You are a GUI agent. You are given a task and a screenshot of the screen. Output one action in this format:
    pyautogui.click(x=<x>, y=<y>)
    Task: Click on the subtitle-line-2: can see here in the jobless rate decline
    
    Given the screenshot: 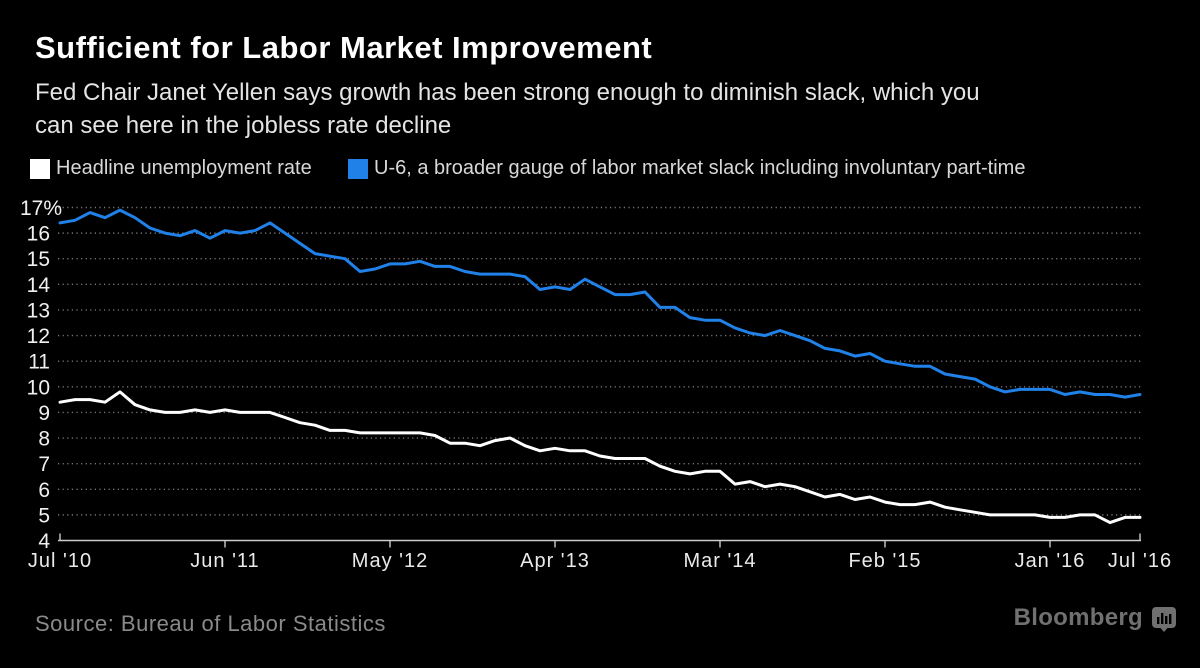 What is the action you would take?
    pyautogui.click(x=243, y=125)
    